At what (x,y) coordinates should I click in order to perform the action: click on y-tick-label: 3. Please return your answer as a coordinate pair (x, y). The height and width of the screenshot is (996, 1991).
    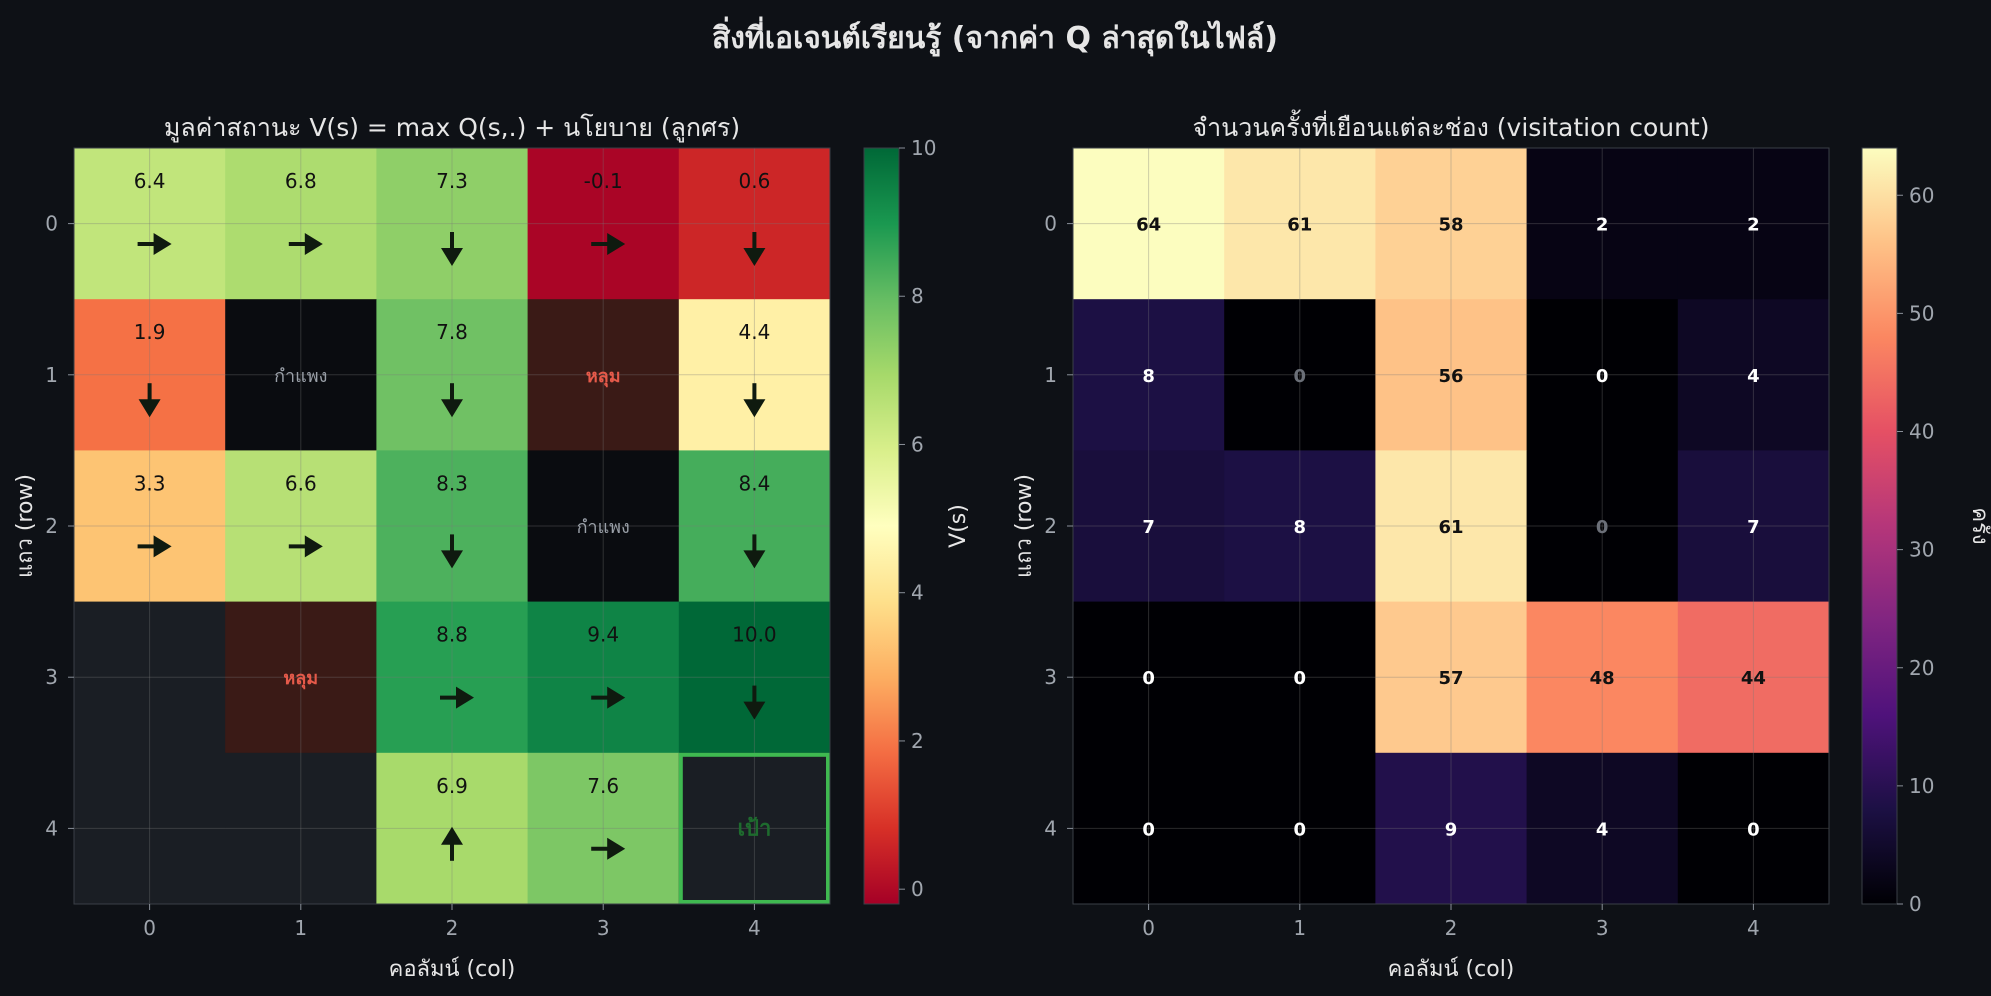
    Looking at the image, I should click on (1050, 677).